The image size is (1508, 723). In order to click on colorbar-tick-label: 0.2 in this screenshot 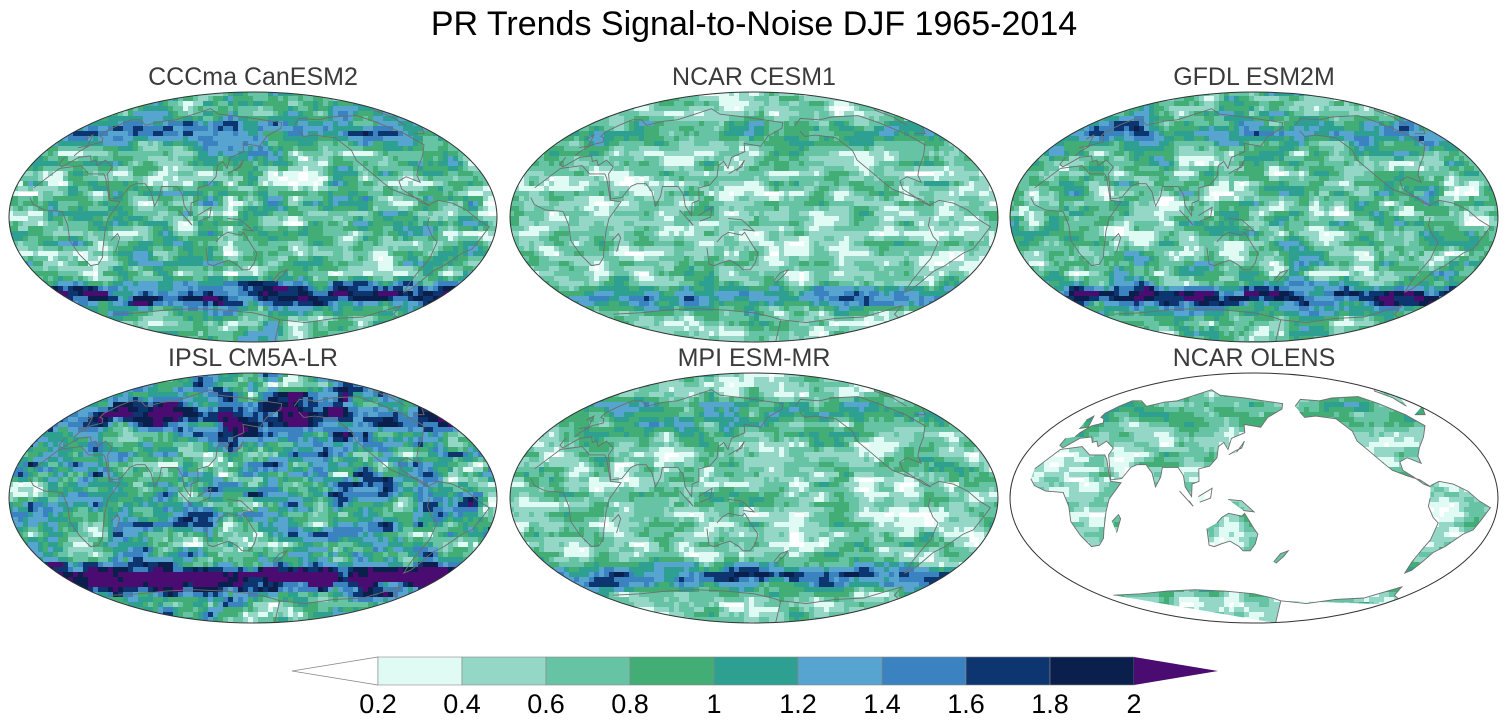, I will do `click(378, 704)`.